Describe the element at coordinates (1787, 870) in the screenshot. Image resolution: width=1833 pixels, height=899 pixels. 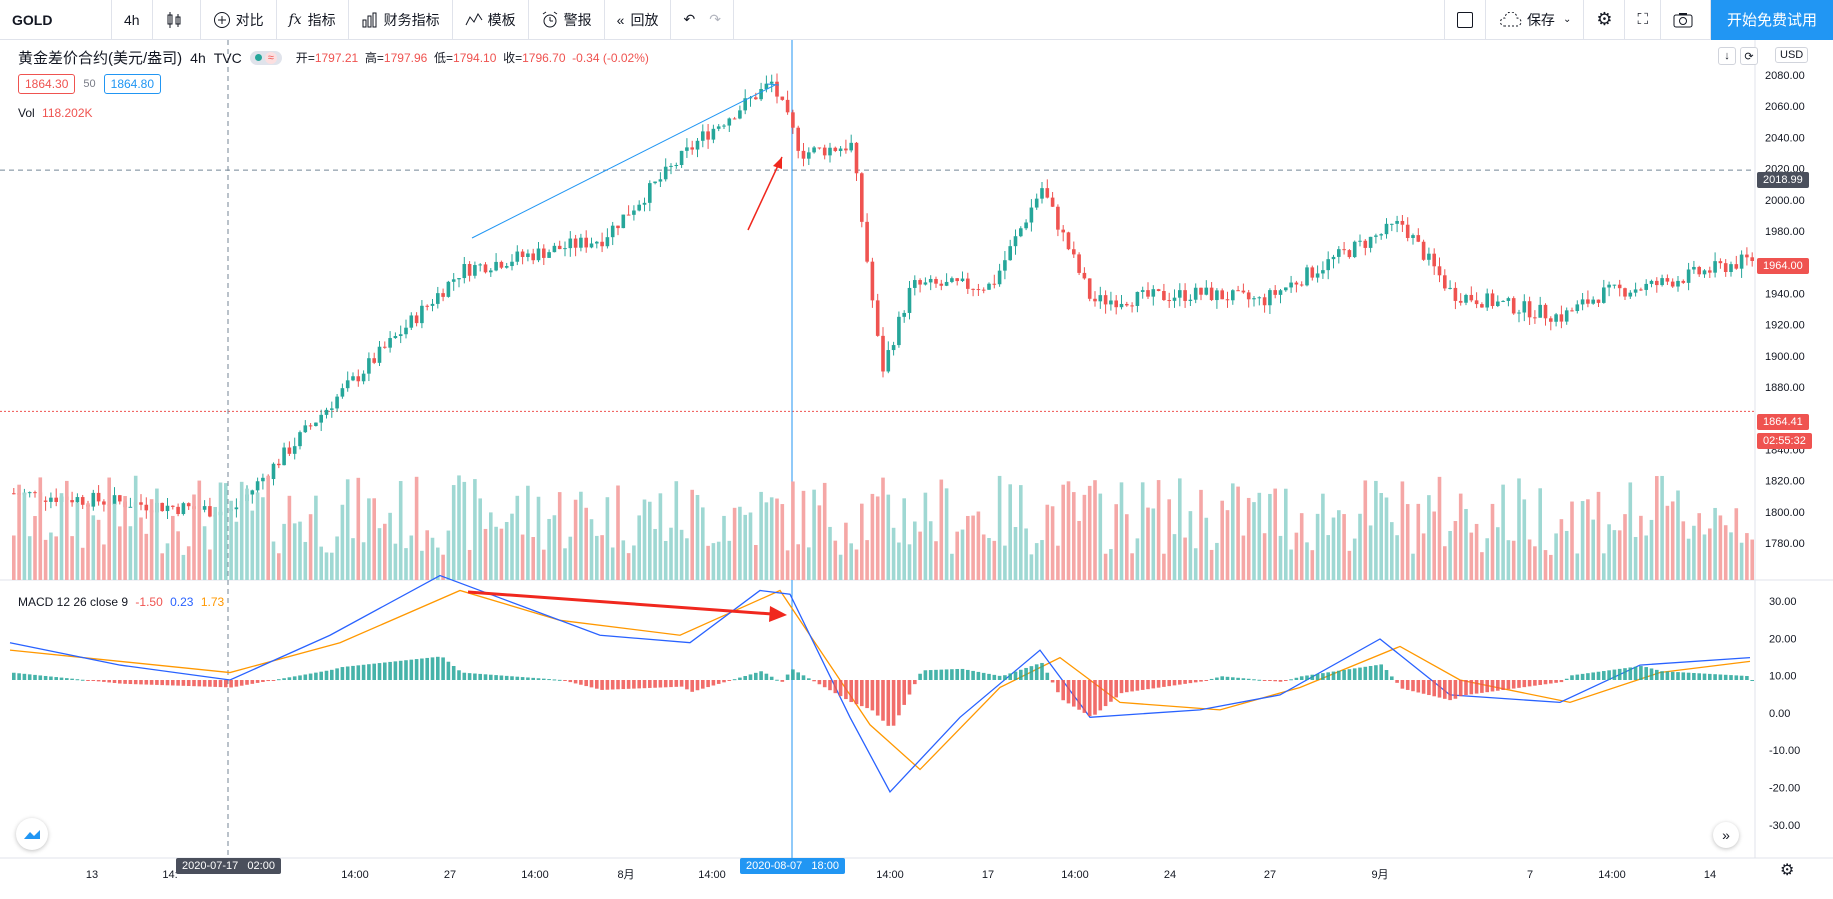
I see `axis-settings-button: ⚙` at that location.